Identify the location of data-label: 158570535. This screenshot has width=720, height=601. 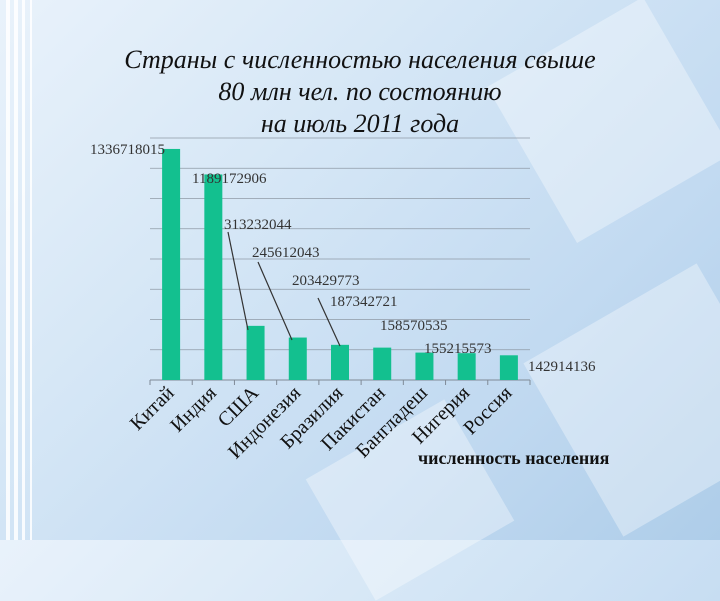
(414, 326).